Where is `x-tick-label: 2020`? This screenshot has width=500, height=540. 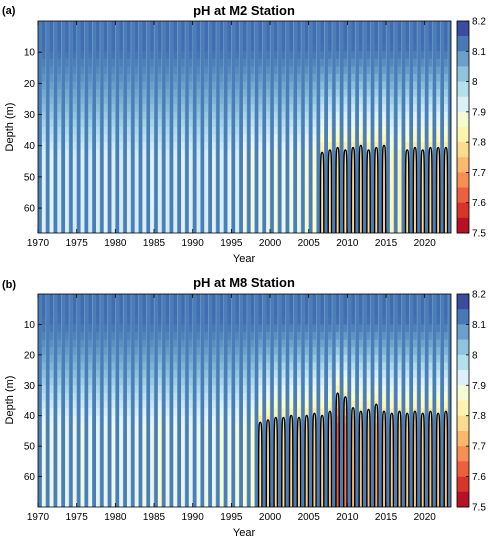 x-tick-label: 2020 is located at coordinates (425, 243).